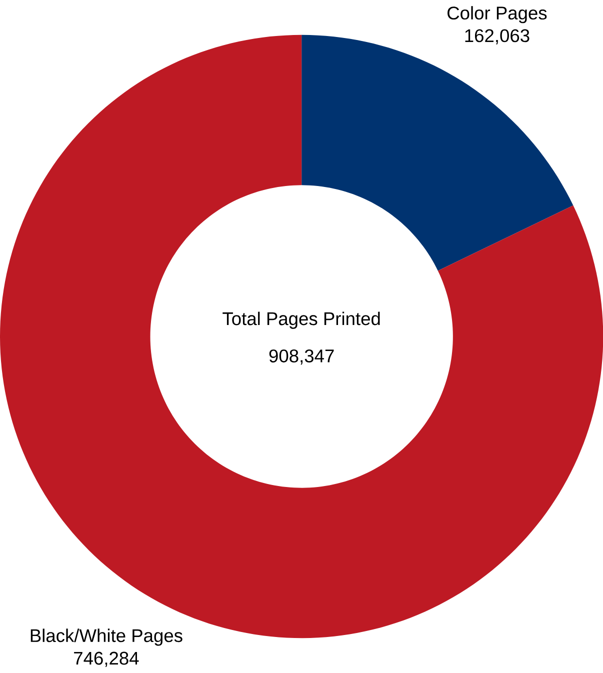  What do you see at coordinates (106, 637) in the screenshot?
I see `slice-label: Black/White Pages` at bounding box center [106, 637].